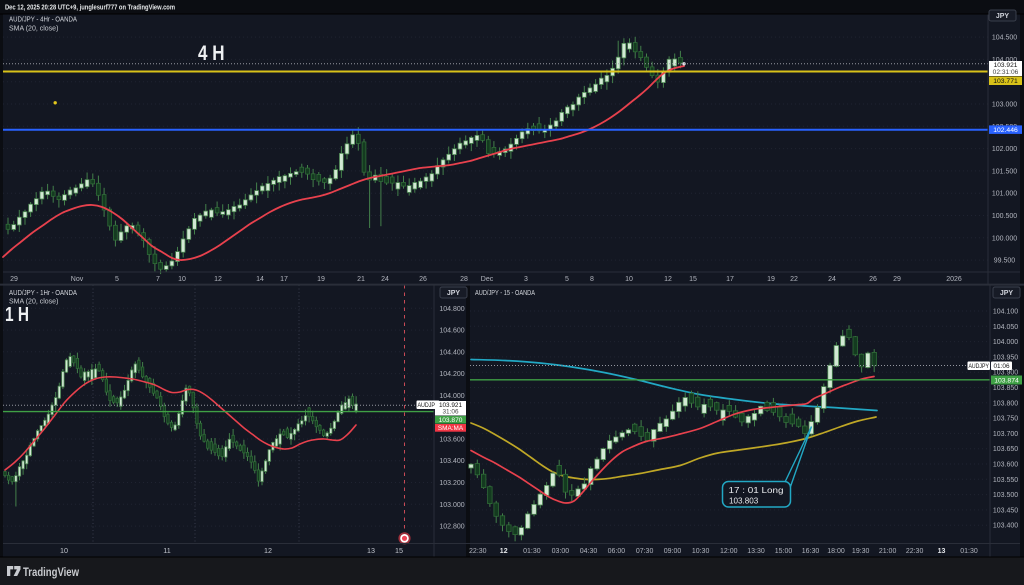 The height and width of the screenshot is (585, 1024). What do you see at coordinates (1005, 81) in the screenshot?
I see `svg-text: 103.771` at bounding box center [1005, 81].